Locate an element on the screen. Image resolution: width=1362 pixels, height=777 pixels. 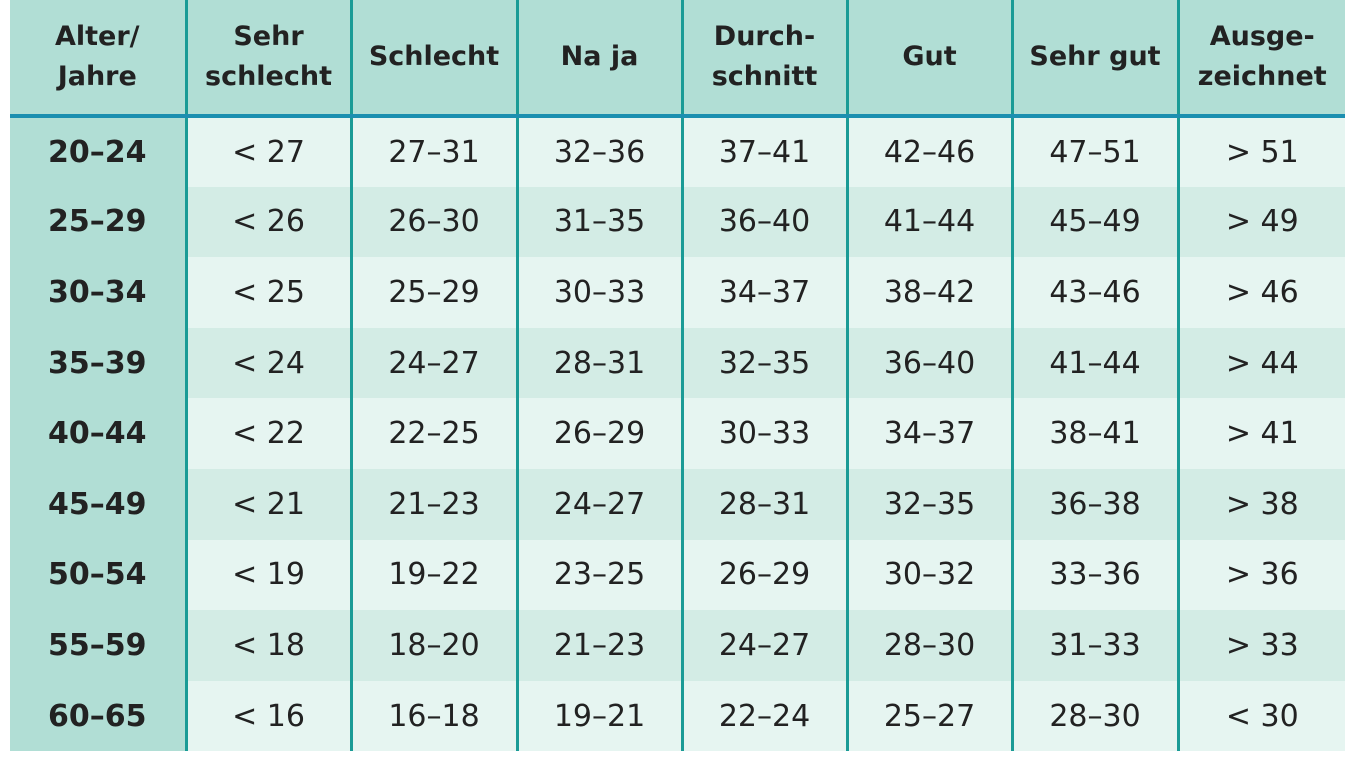
value-cell: 36–38 is located at coordinates (1094, 504).